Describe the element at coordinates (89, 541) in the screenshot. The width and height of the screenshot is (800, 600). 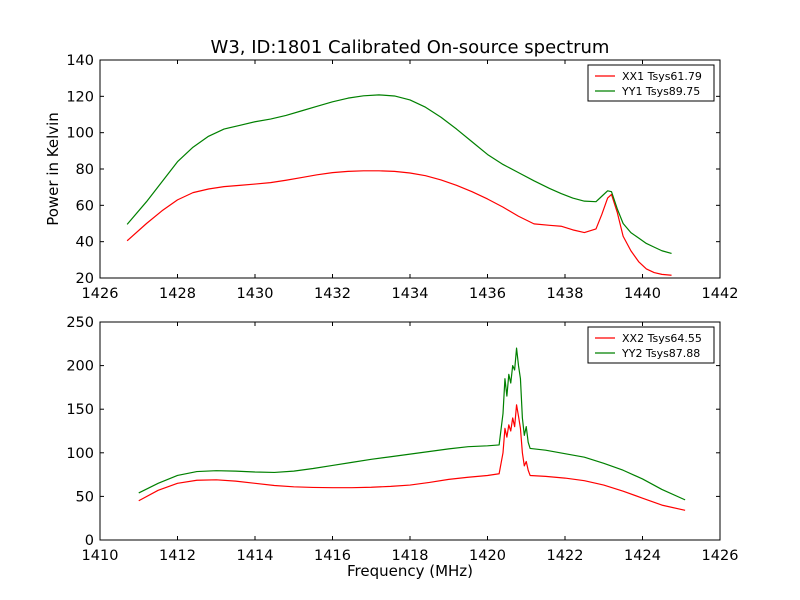
I see `bottom-y-tick-label-0: 0` at that location.